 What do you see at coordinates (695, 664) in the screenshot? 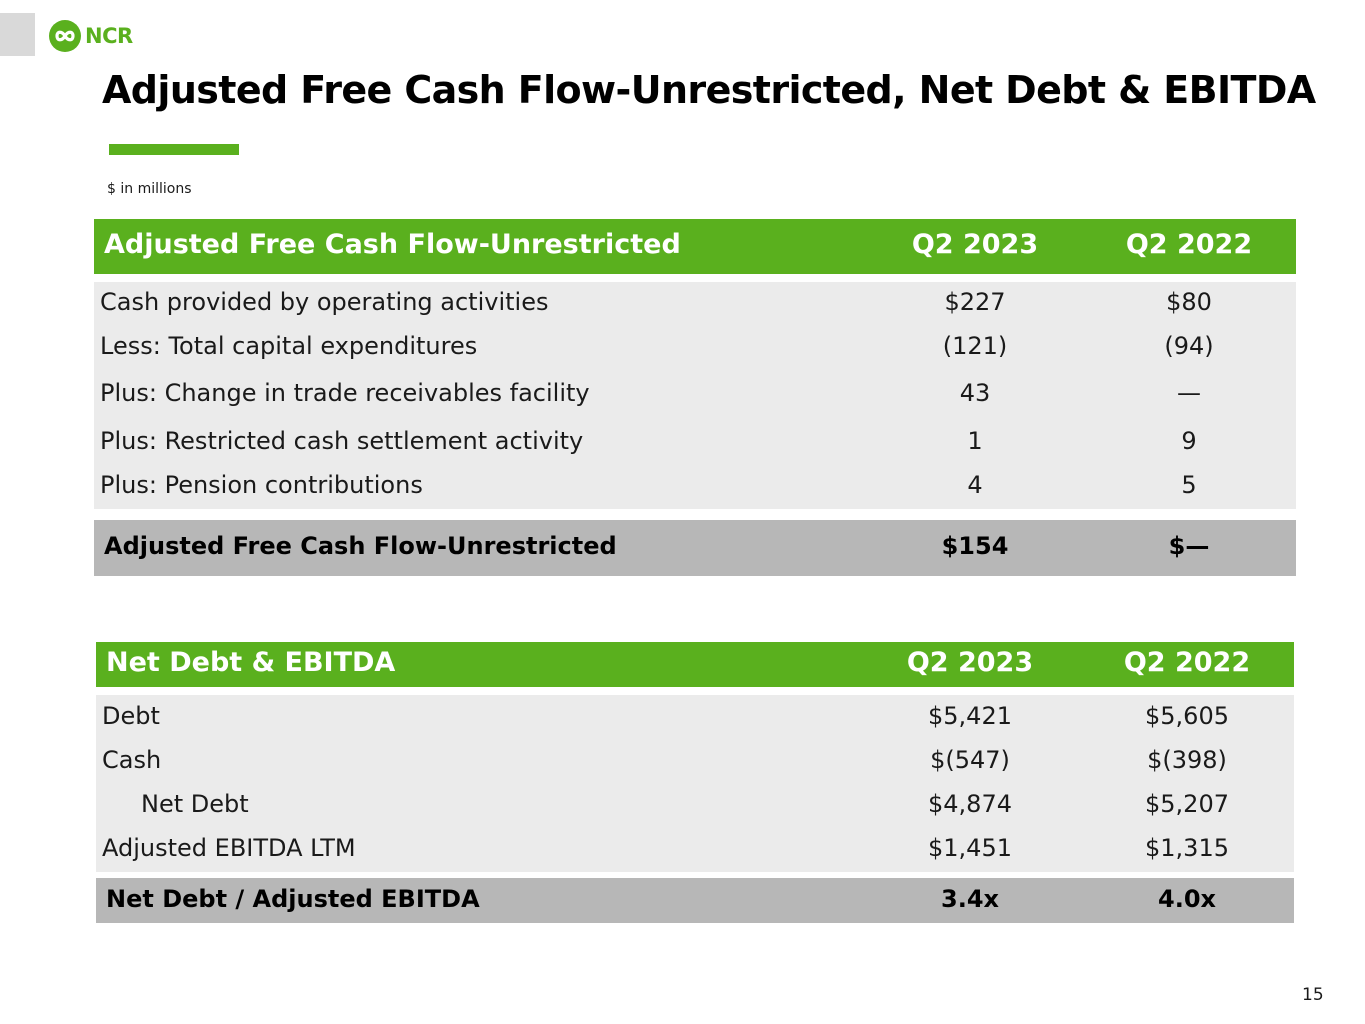
I see `table-header: Net Debt & EBITDA Q2 2023 Q2 2022` at bounding box center [695, 664].